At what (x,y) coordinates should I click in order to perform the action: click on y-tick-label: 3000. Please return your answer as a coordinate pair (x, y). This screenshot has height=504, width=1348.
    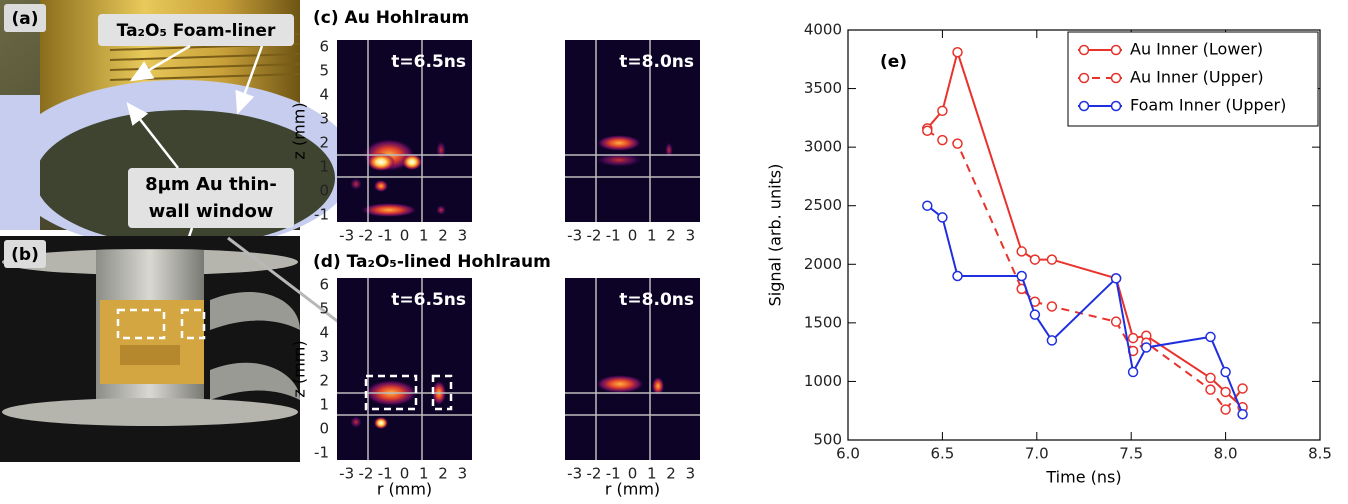
    Looking at the image, I should click on (823, 147).